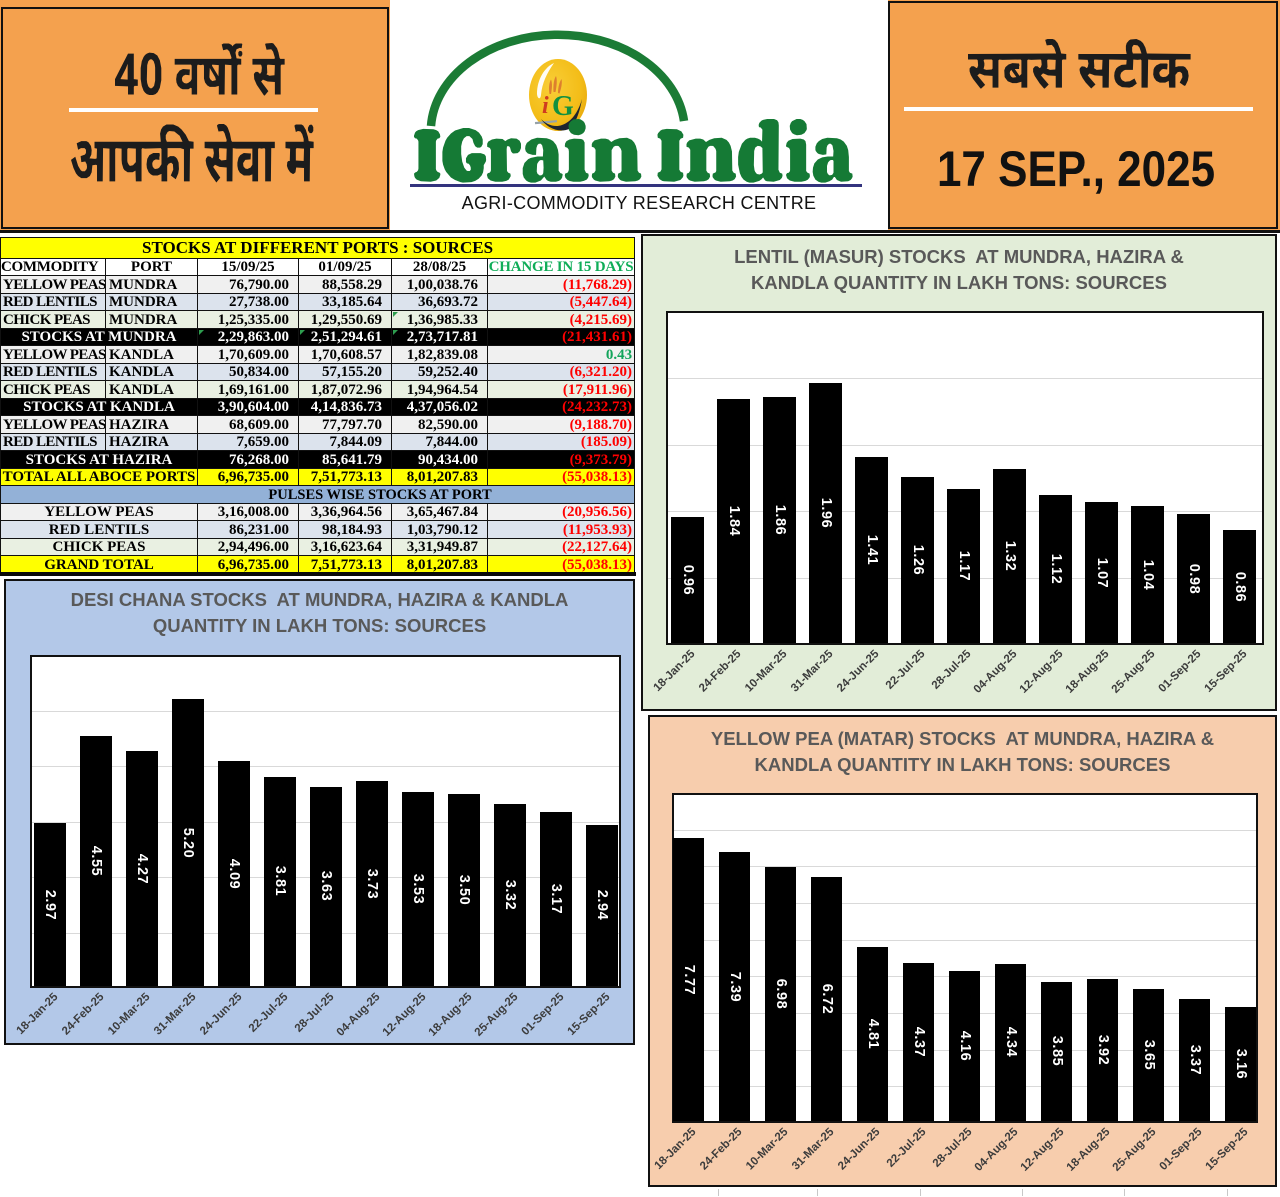  What do you see at coordinates (563, 106) in the screenshot?
I see `svg-text: G` at bounding box center [563, 106].